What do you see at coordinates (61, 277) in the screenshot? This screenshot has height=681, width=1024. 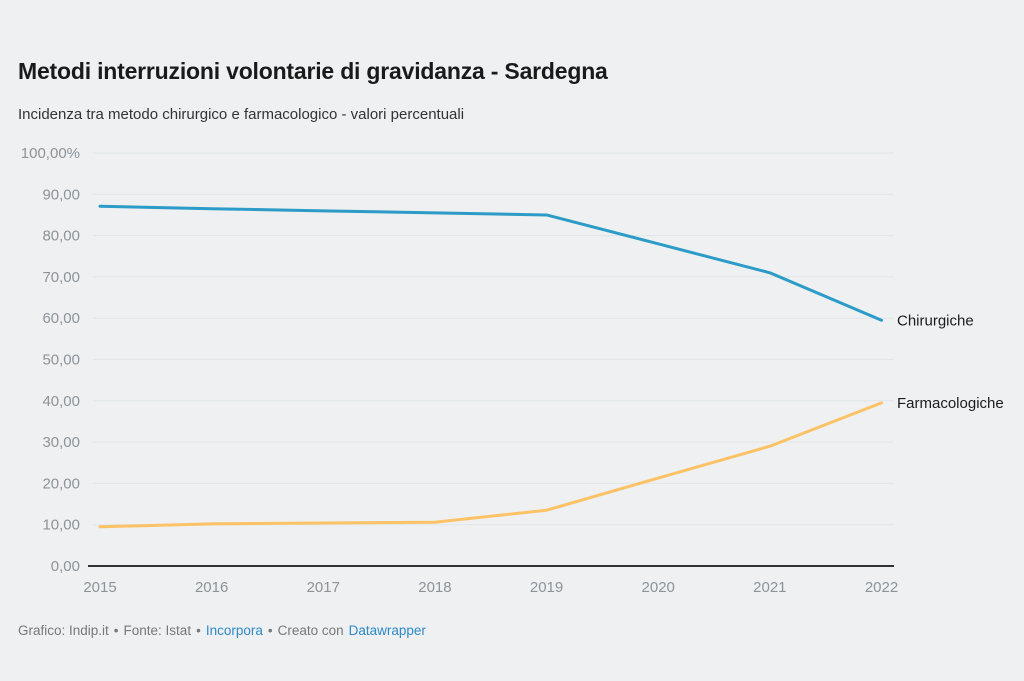 I see `y-axis-tick-label: 70,00` at bounding box center [61, 277].